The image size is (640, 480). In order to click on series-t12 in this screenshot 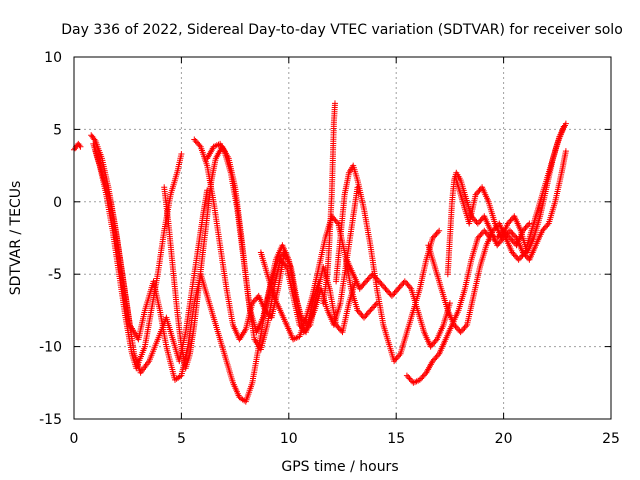, I will do `click(468, 303)`.